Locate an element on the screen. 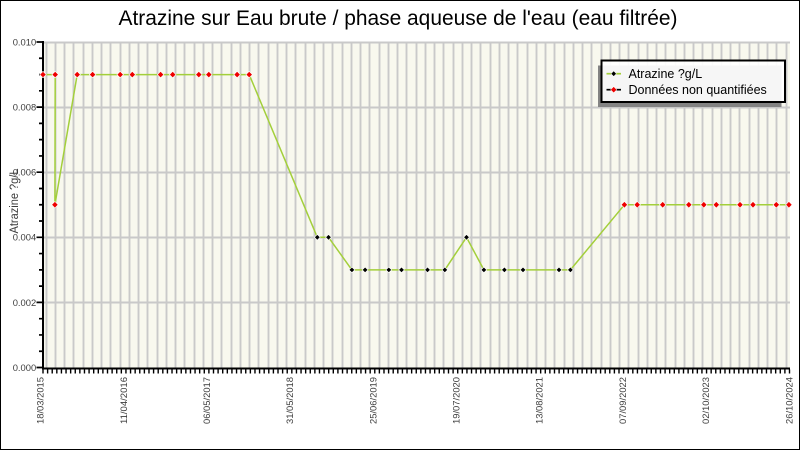 Image resolution: width=800 pixels, height=455 pixels. svg-text: 0.002 is located at coordinates (24, 302).